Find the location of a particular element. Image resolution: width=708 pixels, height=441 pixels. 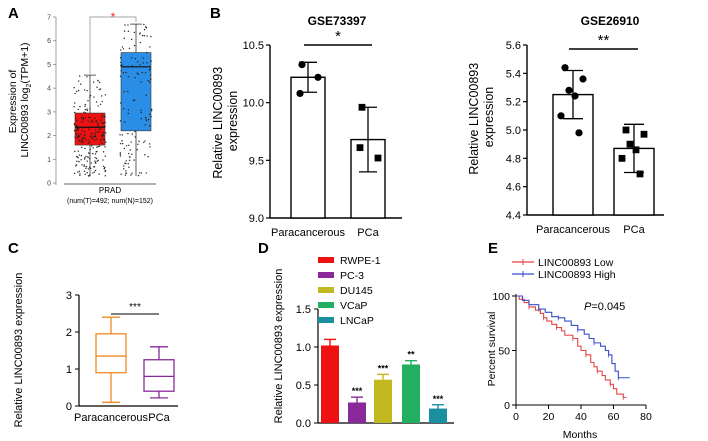

panel-a-sig-star: * is located at coordinates (113, 17).